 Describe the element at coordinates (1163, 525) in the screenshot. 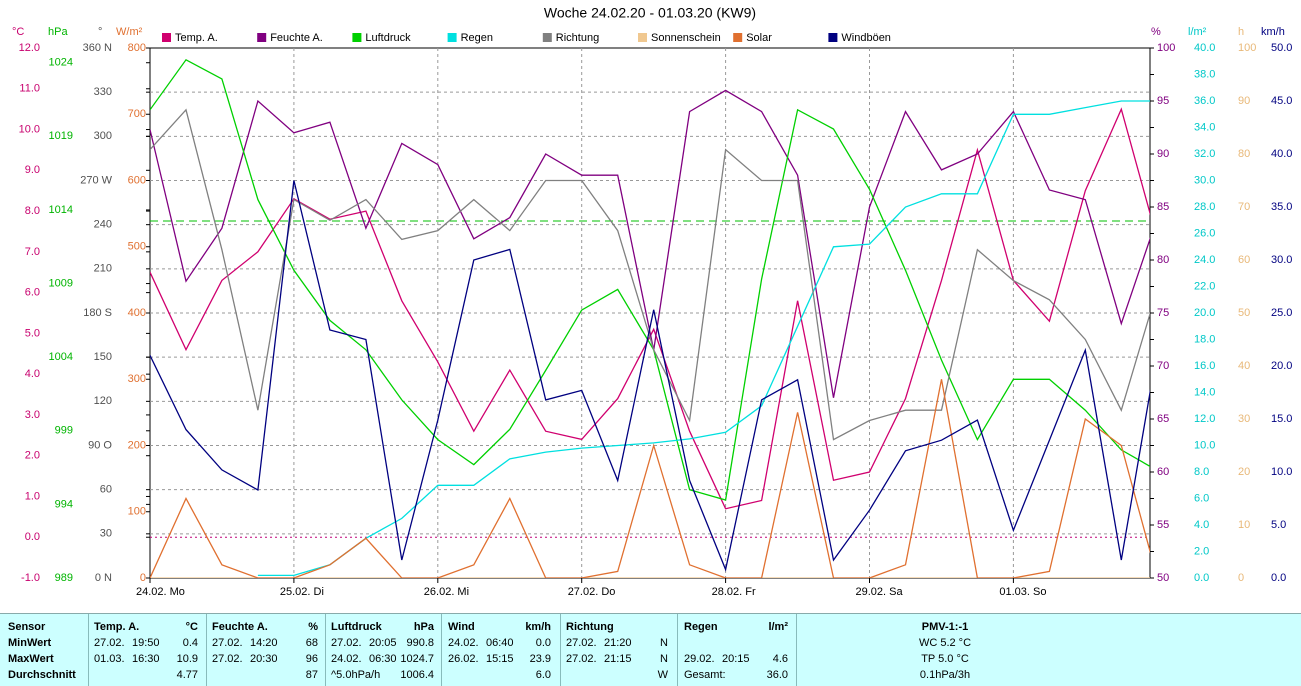

I see `y-tick-label: 55` at that location.